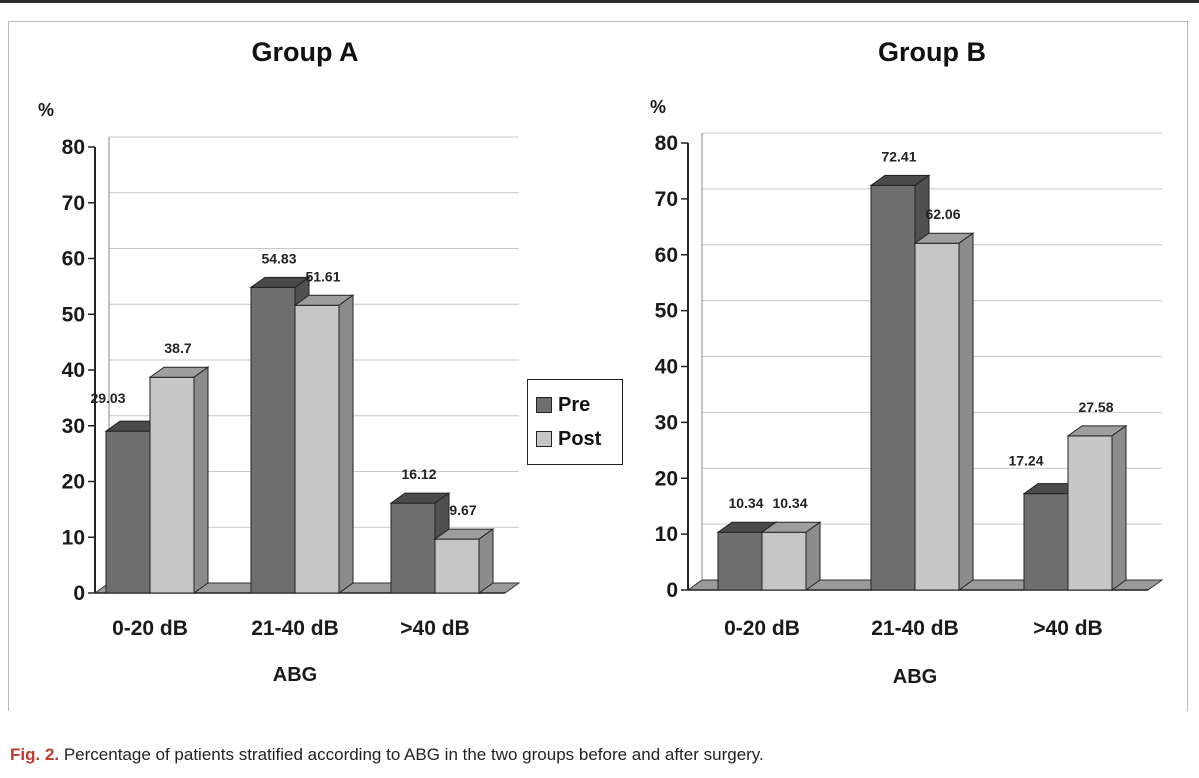 The height and width of the screenshot is (778, 1199). What do you see at coordinates (932, 52) in the screenshot?
I see `chart-title-1: Group B` at bounding box center [932, 52].